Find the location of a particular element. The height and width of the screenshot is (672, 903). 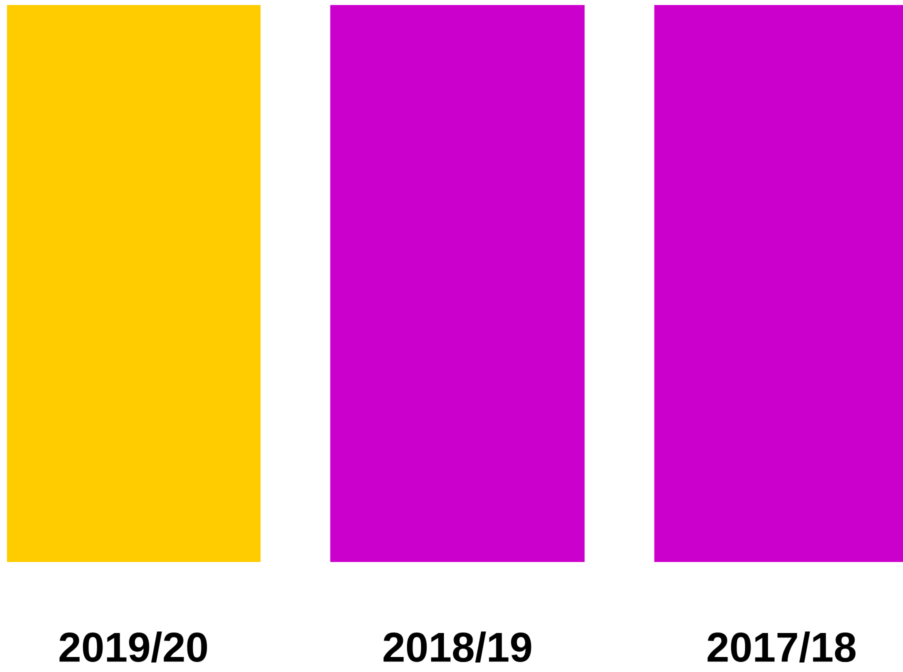

x-tick-label: 2019/20 is located at coordinates (133, 646).